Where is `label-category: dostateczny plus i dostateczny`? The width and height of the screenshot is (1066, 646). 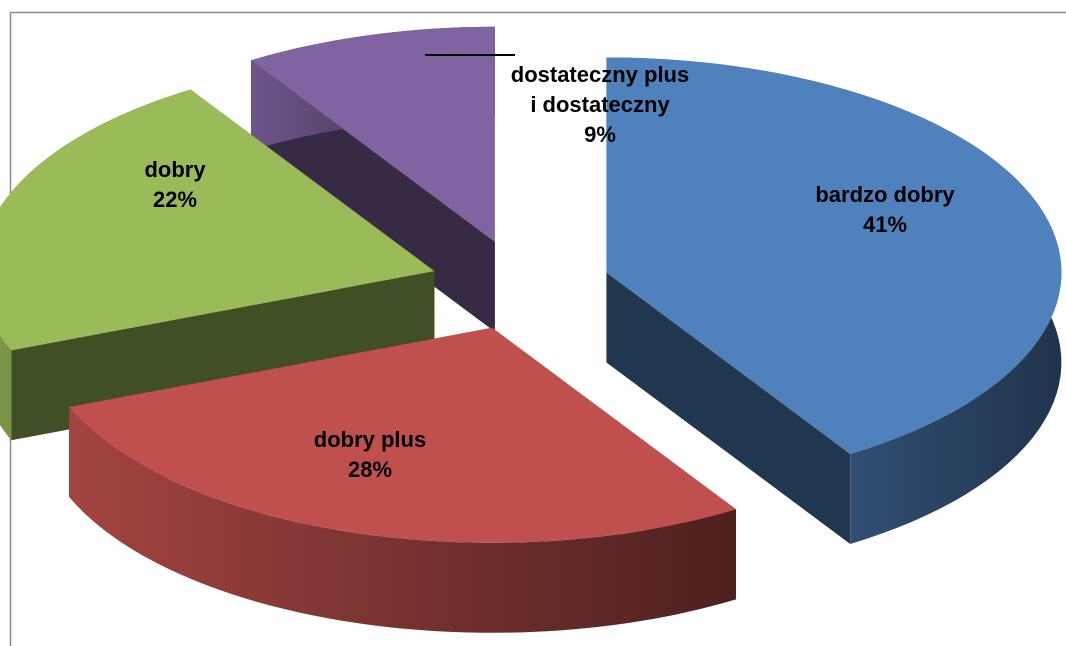
label-category: dostateczny plus i dostateczny is located at coordinates (600, 89).